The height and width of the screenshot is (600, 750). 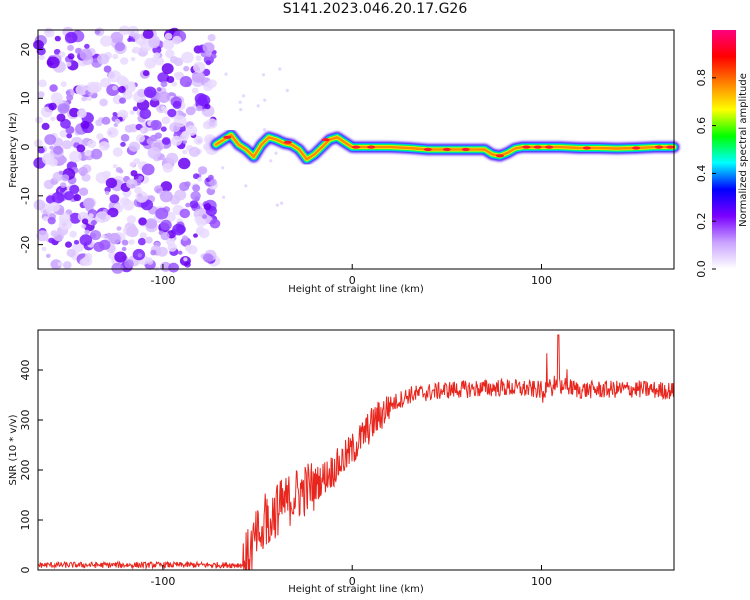 I want to click on colorbar-tick-label: 0.8, so click(x=701, y=78).